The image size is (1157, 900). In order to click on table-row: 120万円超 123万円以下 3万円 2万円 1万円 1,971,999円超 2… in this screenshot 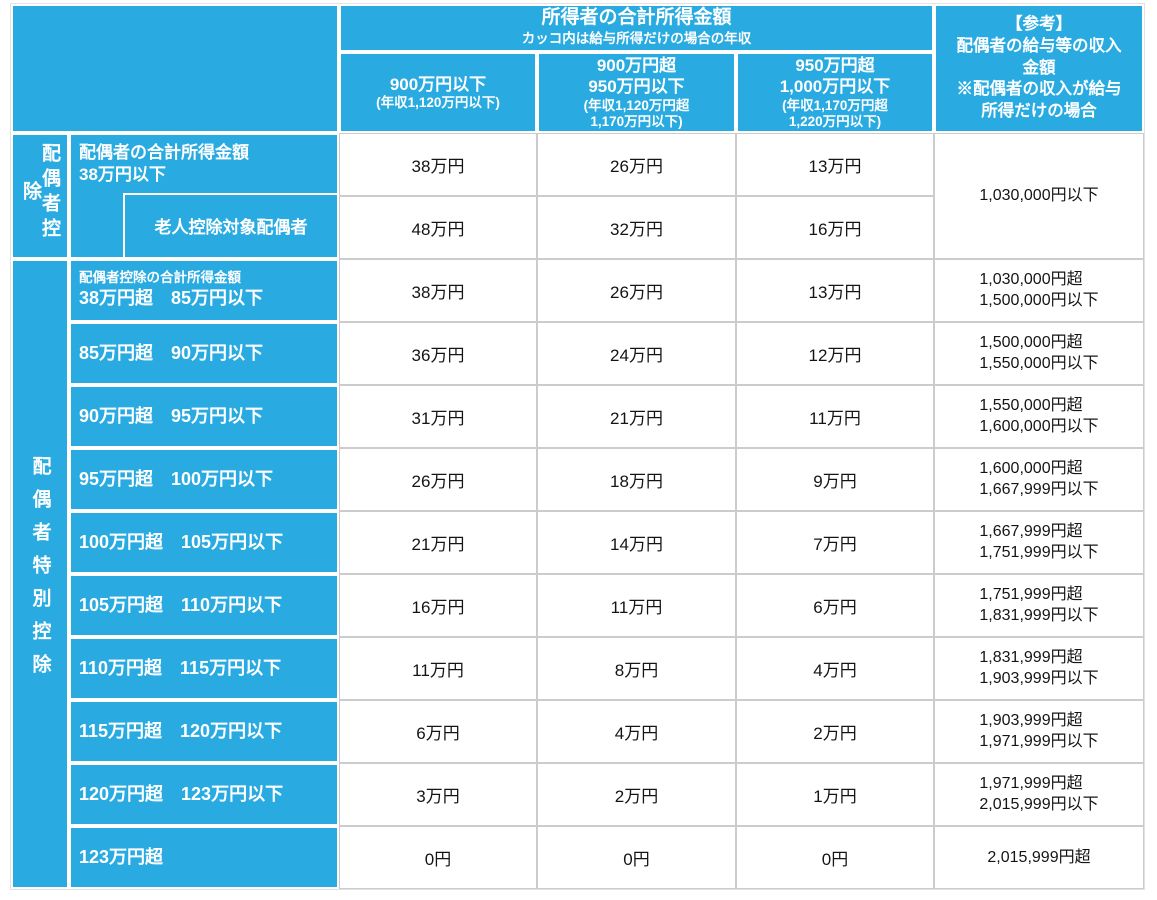, I will do `click(577, 794)`.